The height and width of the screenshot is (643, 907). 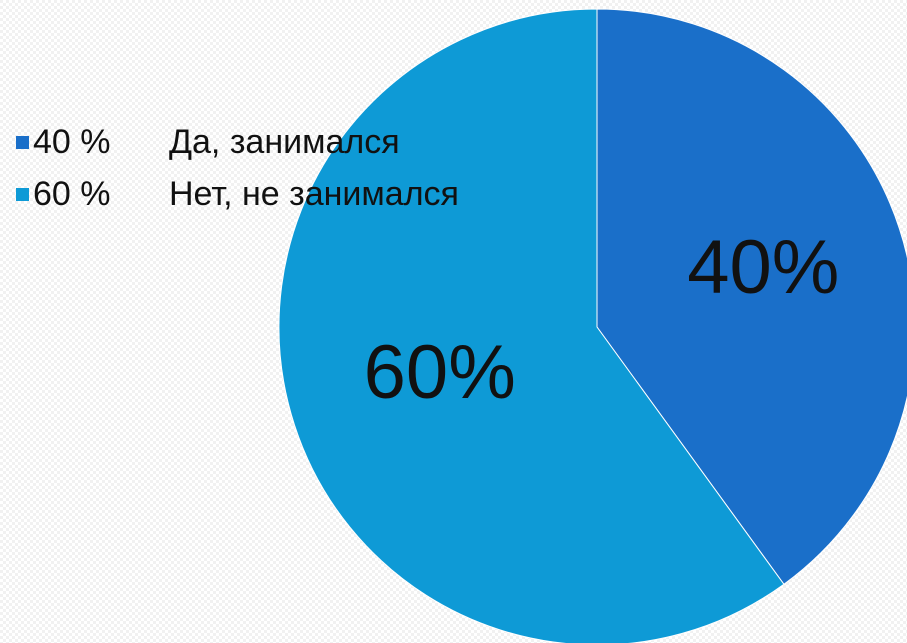 What do you see at coordinates (763, 267) in the screenshot?
I see `slice-label-yes: 40%` at bounding box center [763, 267].